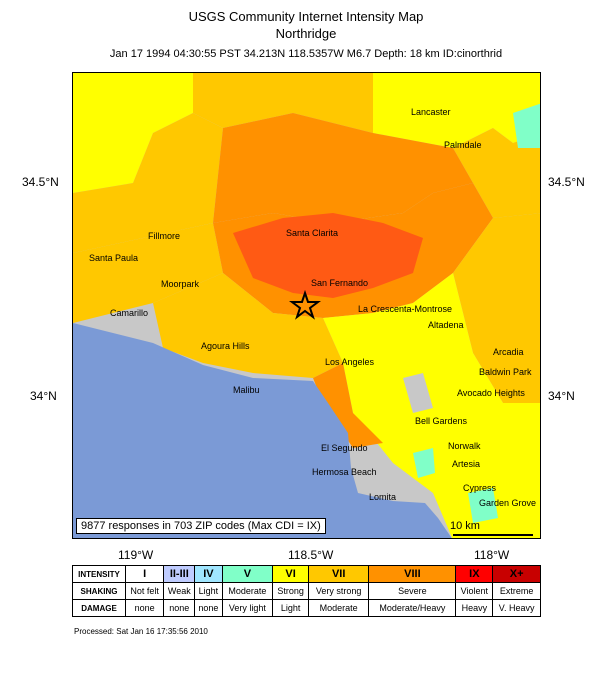  What do you see at coordinates (491, 393) in the screenshot?
I see `place-label: Avocado Heights` at bounding box center [491, 393].